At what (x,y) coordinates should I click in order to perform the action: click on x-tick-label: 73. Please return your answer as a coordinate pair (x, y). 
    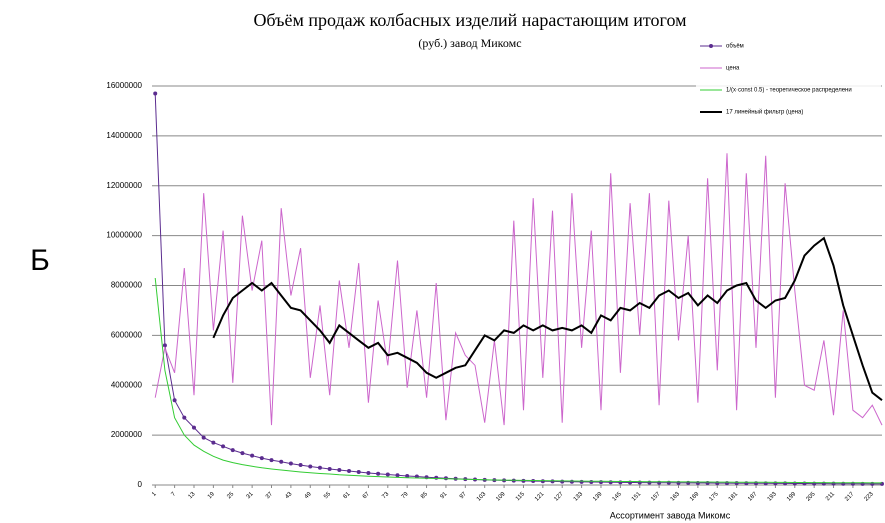
    Looking at the image, I should click on (385, 495).